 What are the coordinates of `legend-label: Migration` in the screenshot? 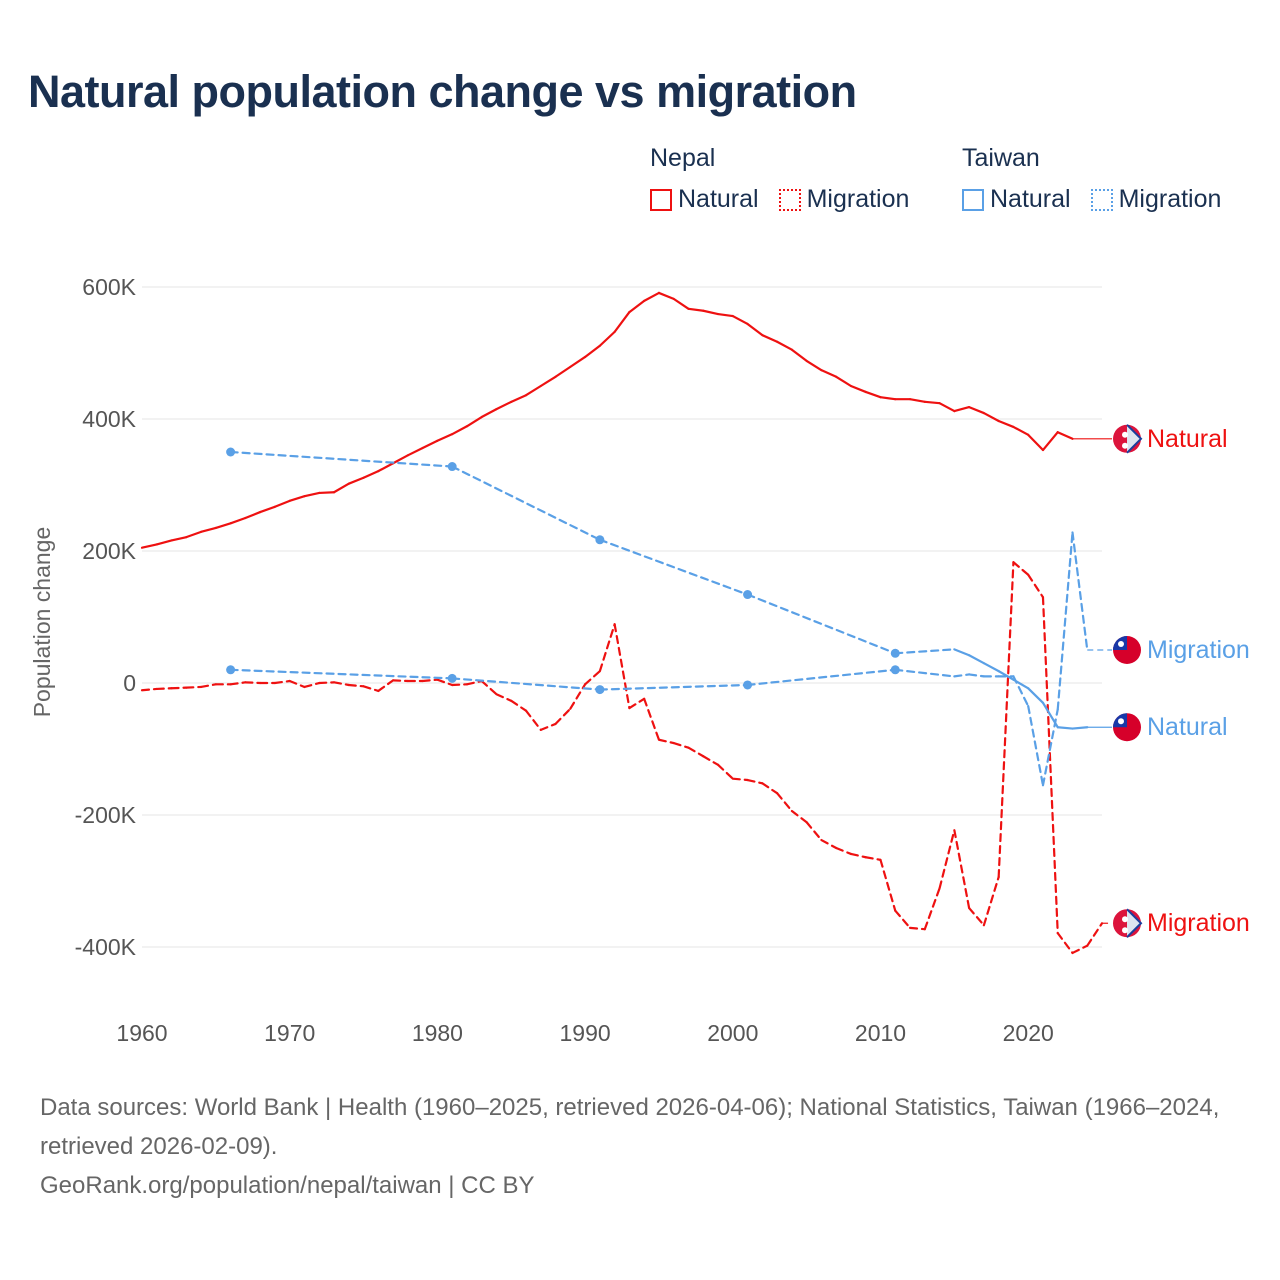 It's located at (1170, 199).